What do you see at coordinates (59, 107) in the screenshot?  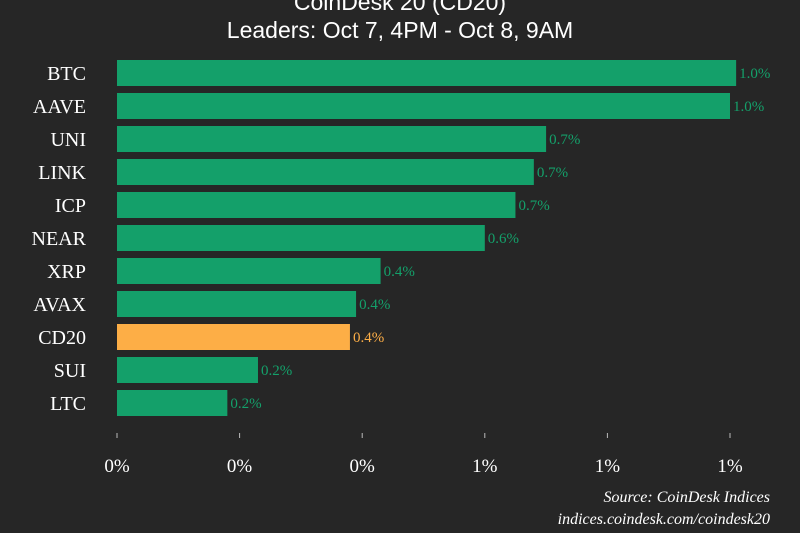 I see `category-label: AAVE` at bounding box center [59, 107].